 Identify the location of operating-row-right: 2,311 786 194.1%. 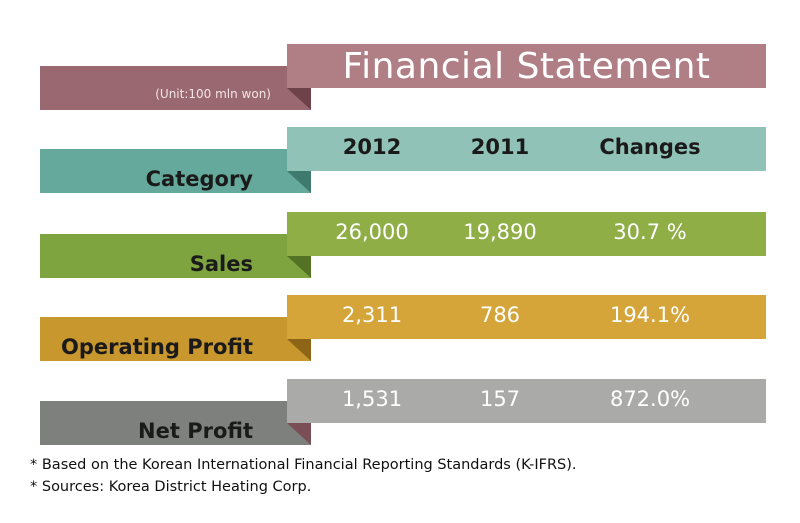
(526, 317).